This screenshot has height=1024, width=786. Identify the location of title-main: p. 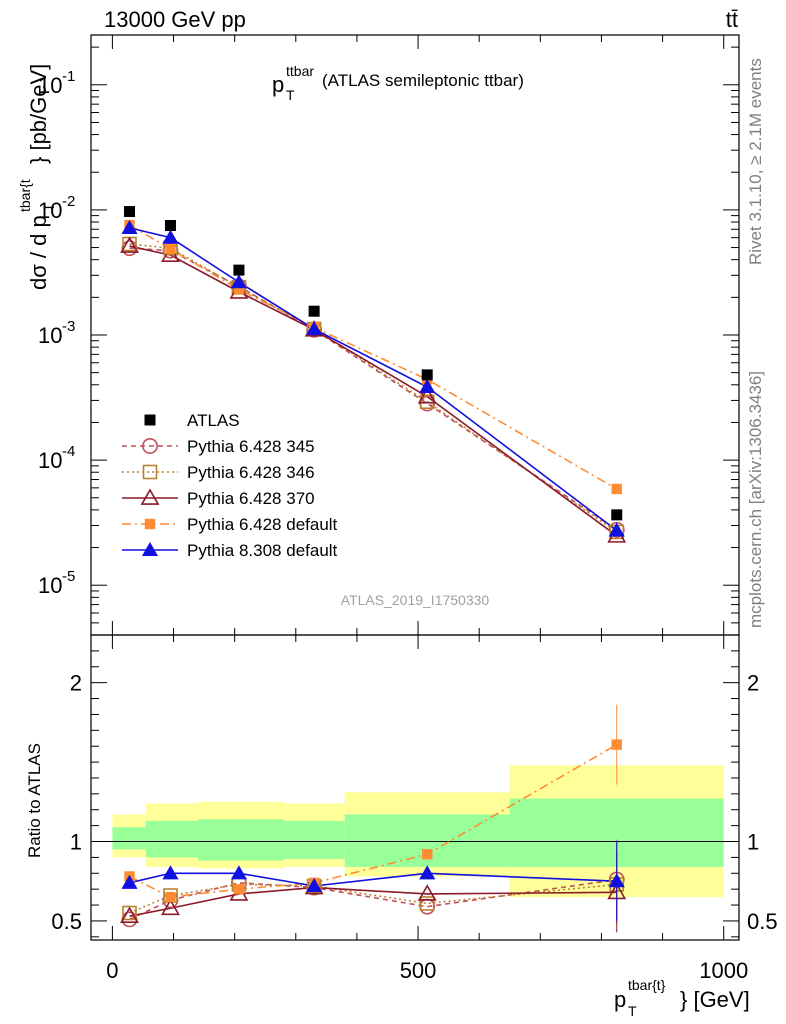
(278, 84).